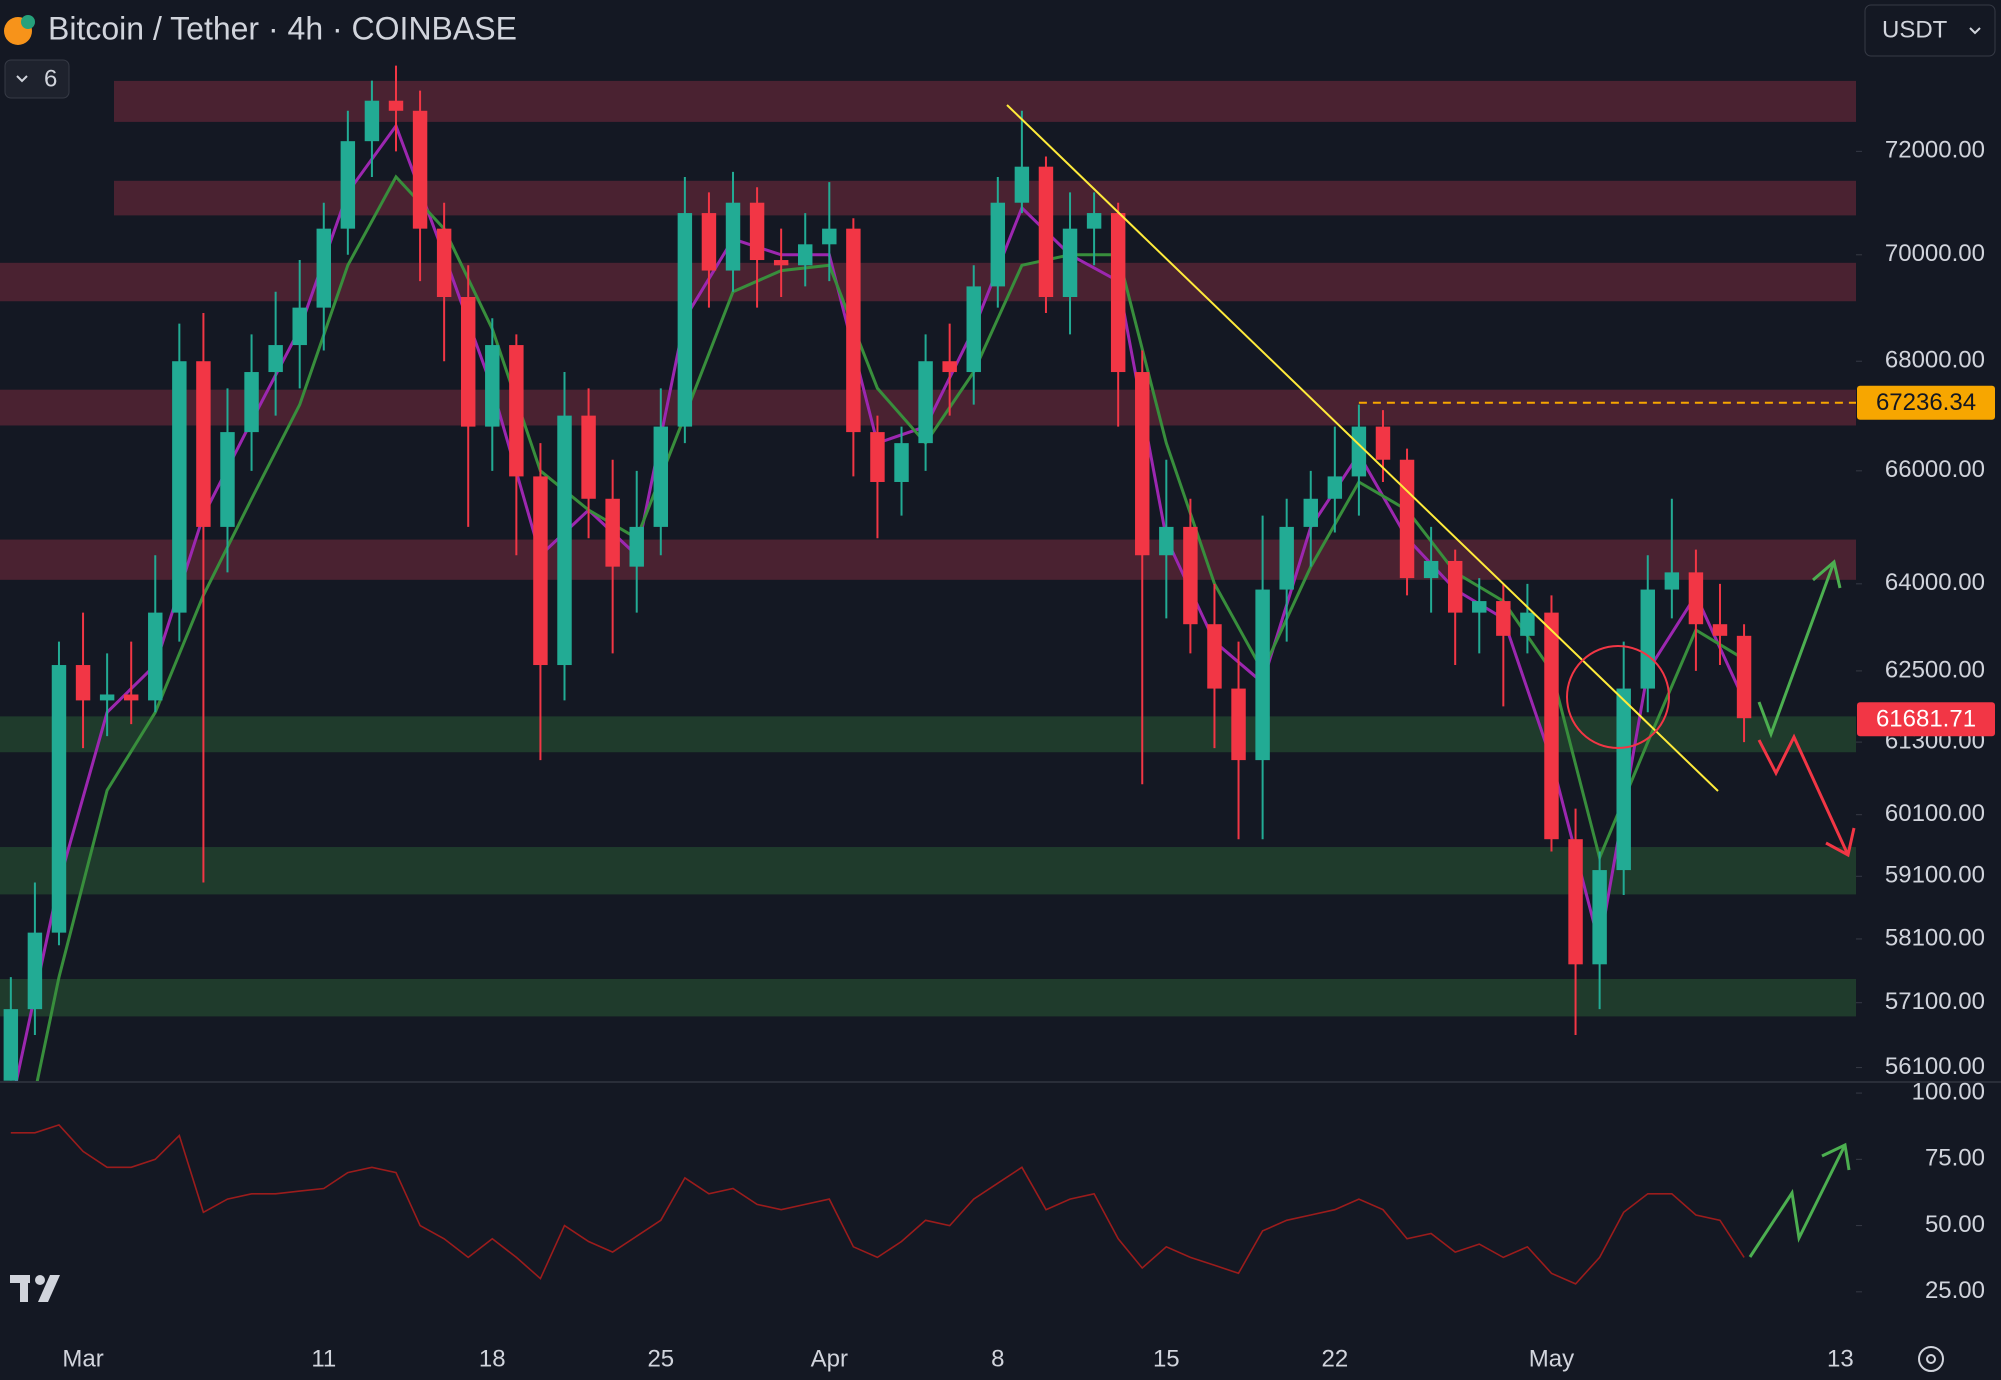 The image size is (2001, 1380). Describe the element at coordinates (82, 1358) in the screenshot. I see `x-tick-label: Mar` at that location.